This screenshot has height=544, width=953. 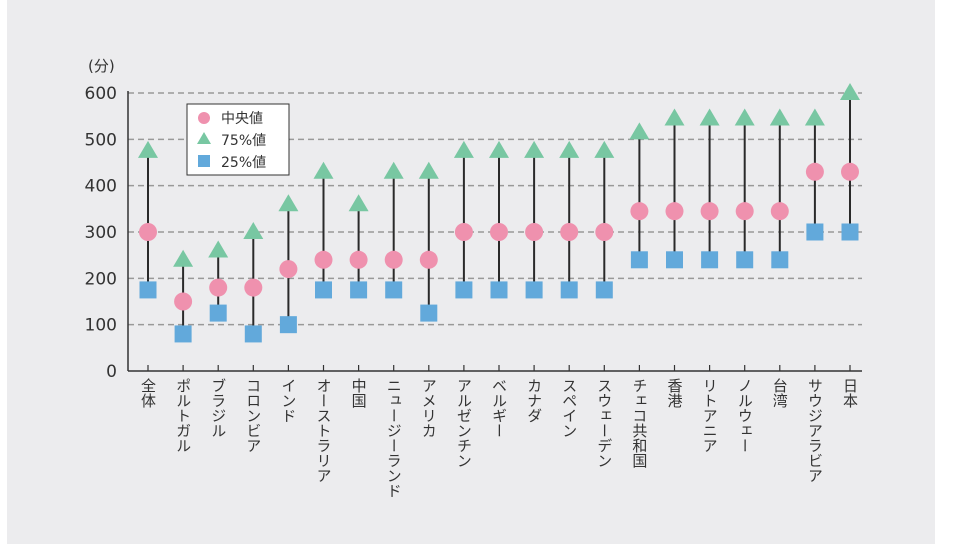 What do you see at coordinates (183, 415) in the screenshot?
I see `x-category-label: ポルトガル` at bounding box center [183, 415].